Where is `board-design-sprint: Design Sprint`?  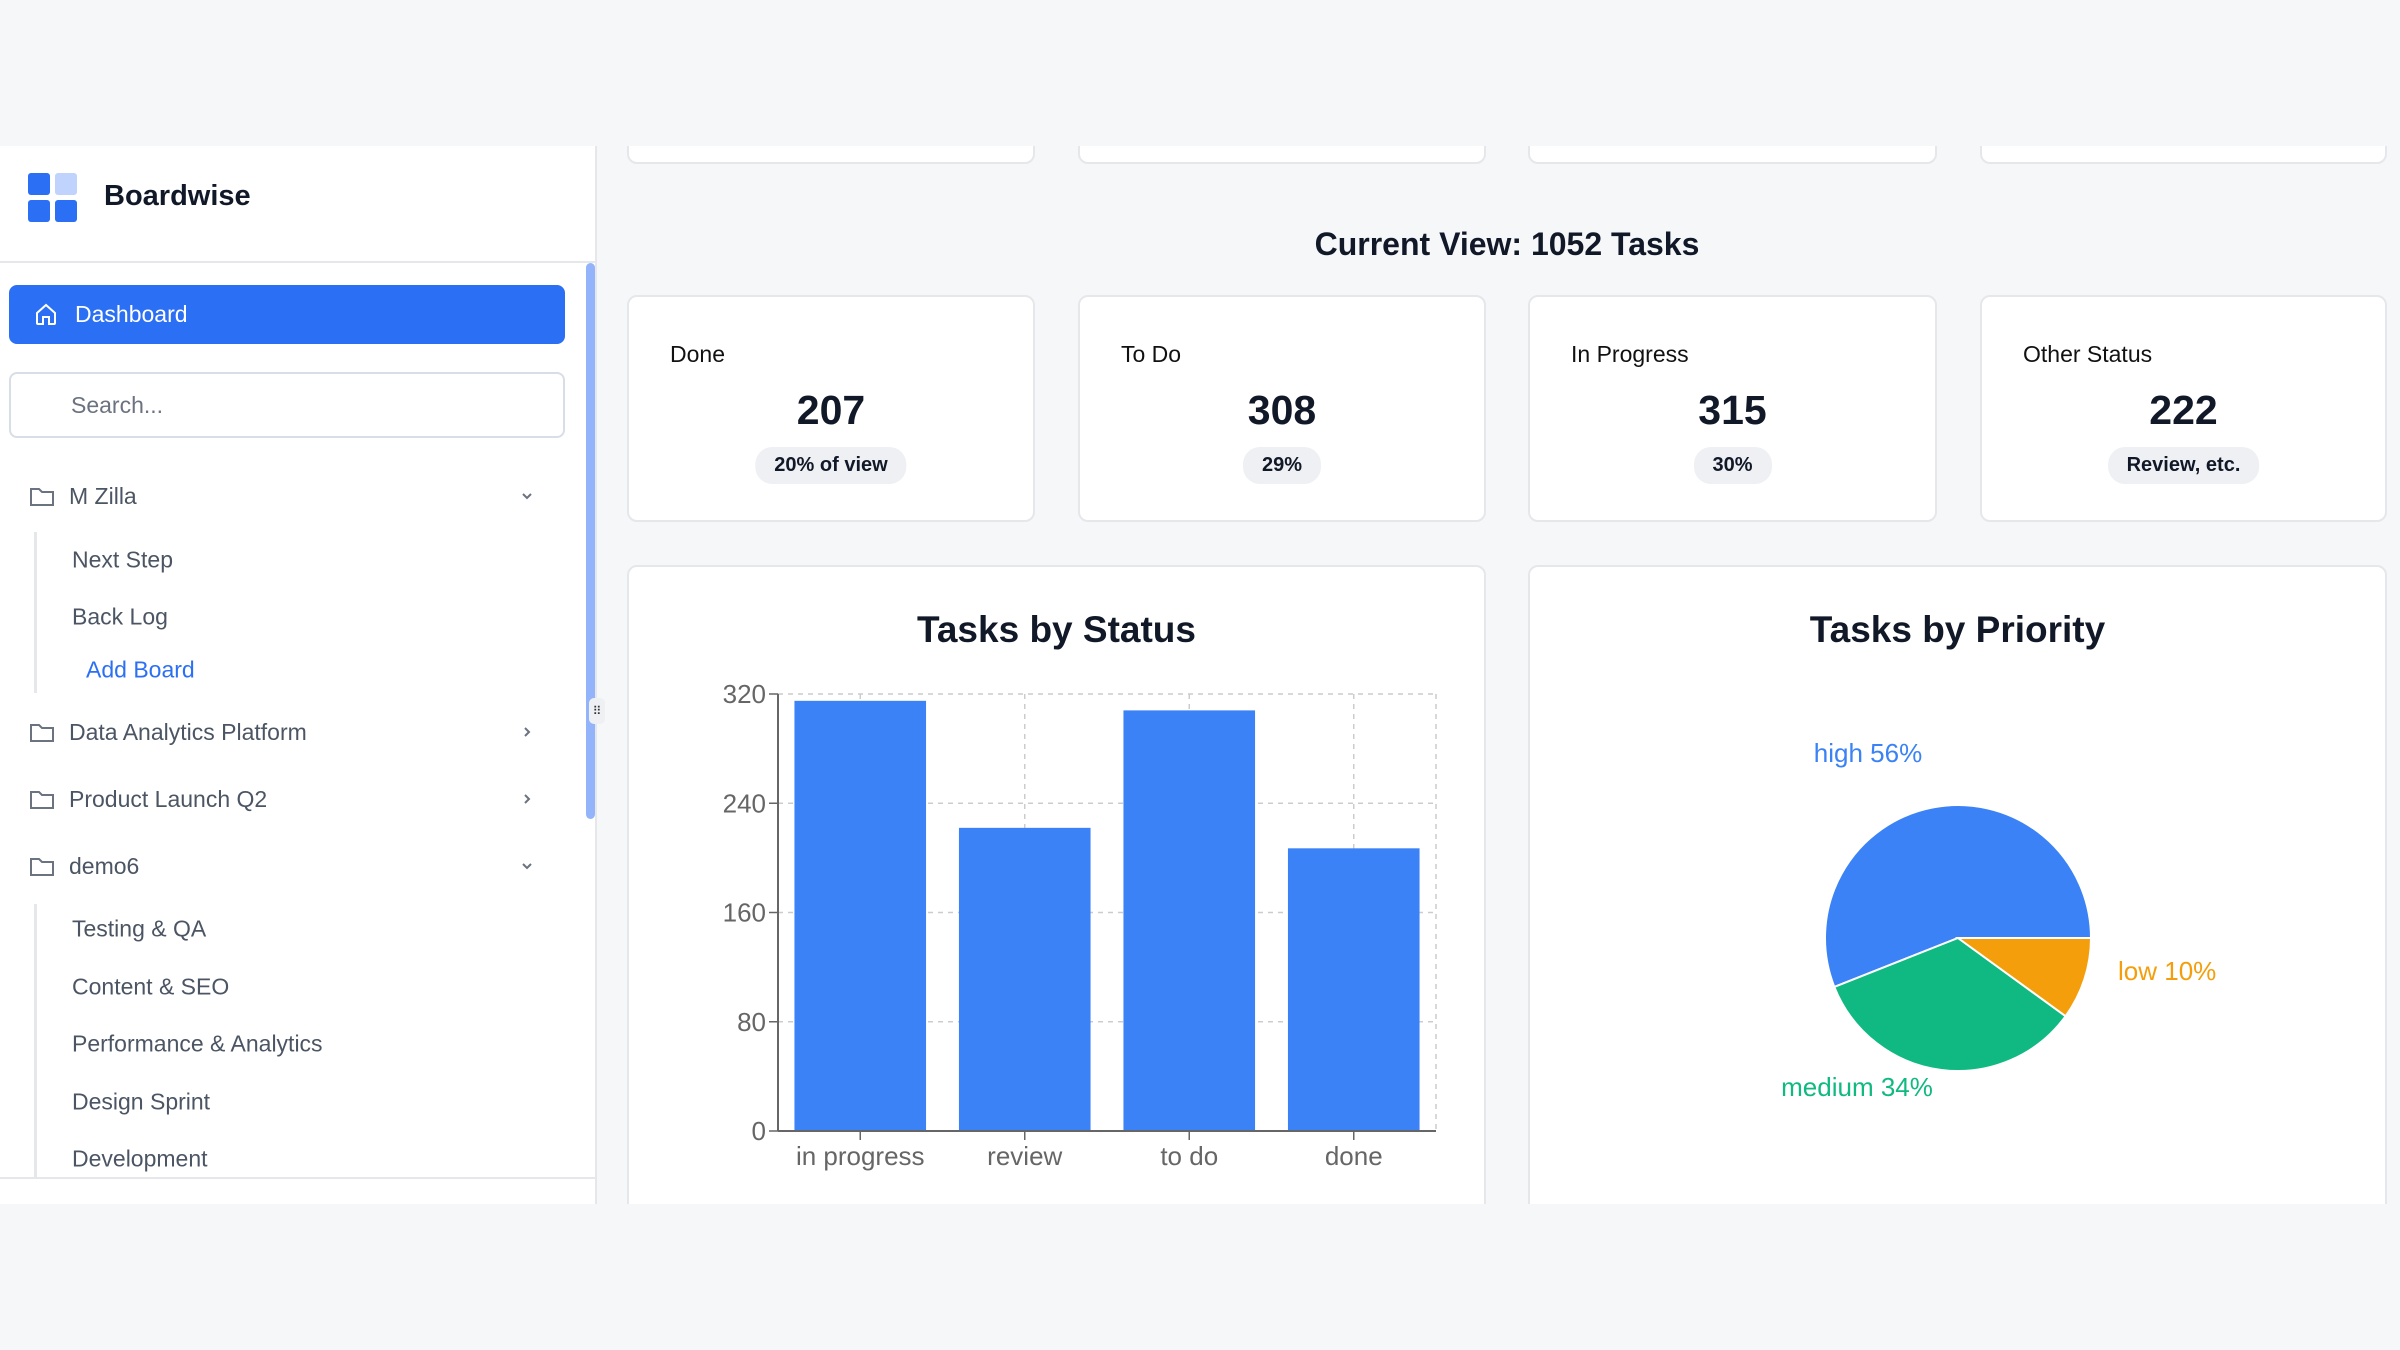
board-design-sprint: Design Sprint is located at coordinates (141, 1101).